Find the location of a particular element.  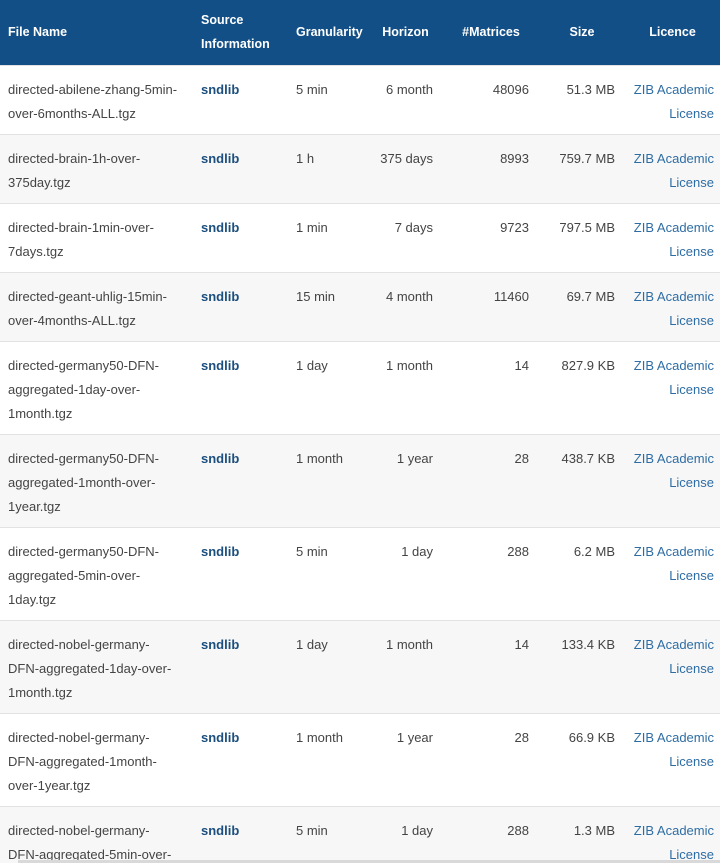

size-cell: 133.4 KB is located at coordinates (588, 644).